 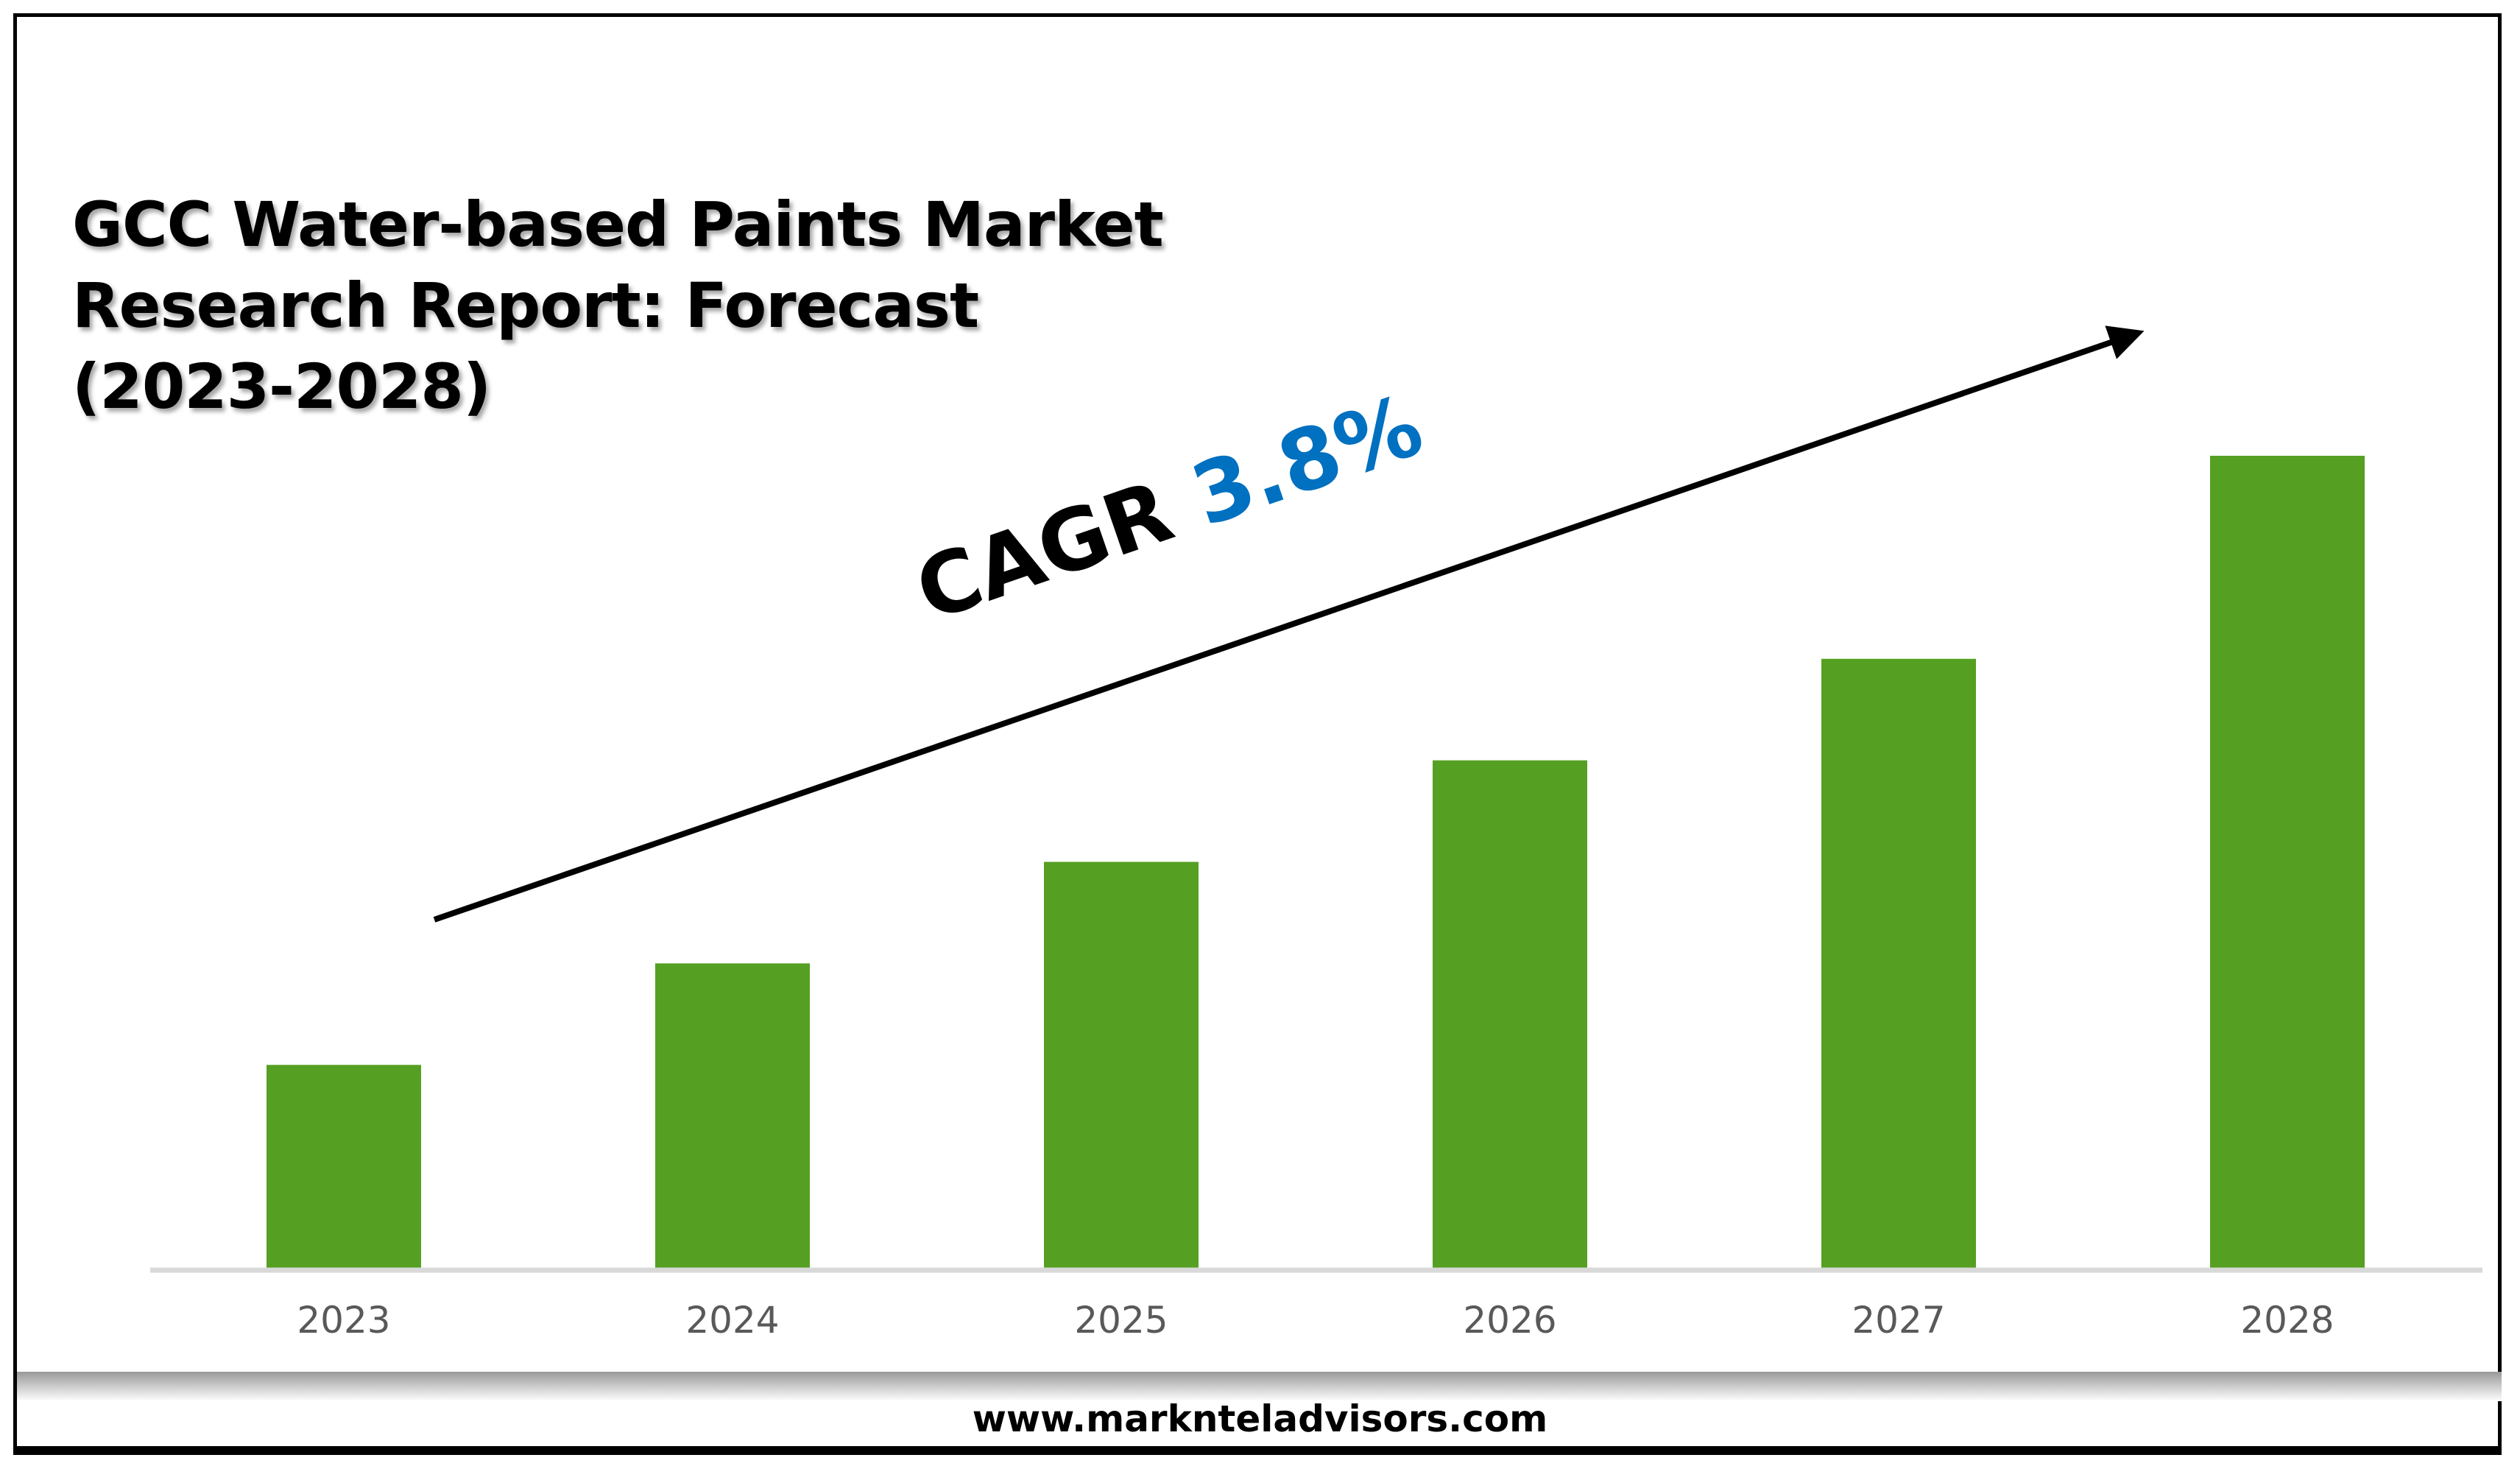 What do you see at coordinates (2287, 862) in the screenshot?
I see `bar-2028` at bounding box center [2287, 862].